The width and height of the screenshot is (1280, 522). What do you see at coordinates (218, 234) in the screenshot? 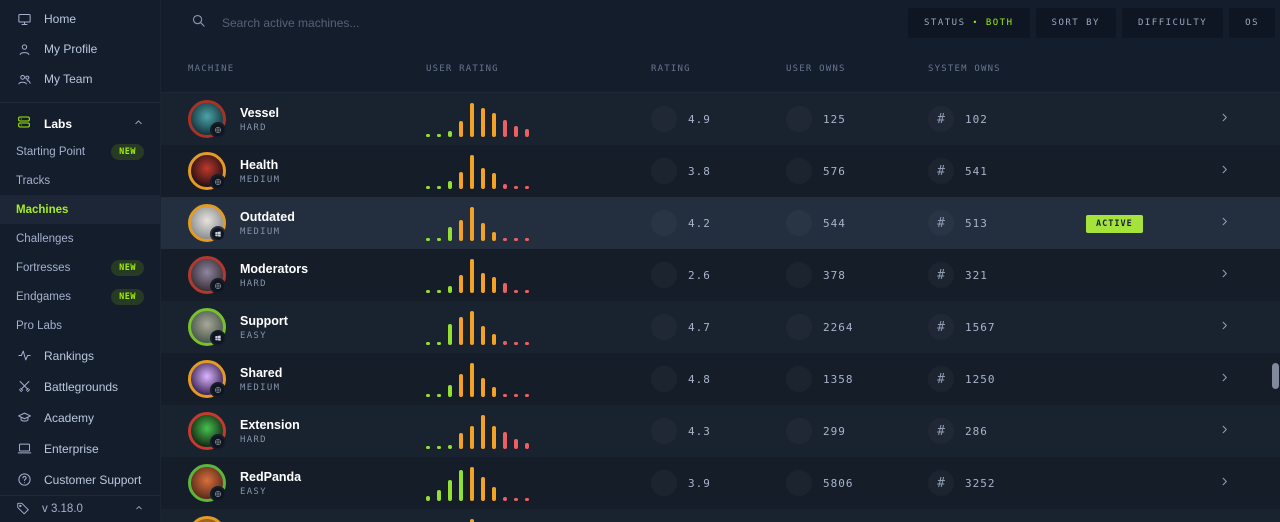
I see `os-windows-icon` at bounding box center [218, 234].